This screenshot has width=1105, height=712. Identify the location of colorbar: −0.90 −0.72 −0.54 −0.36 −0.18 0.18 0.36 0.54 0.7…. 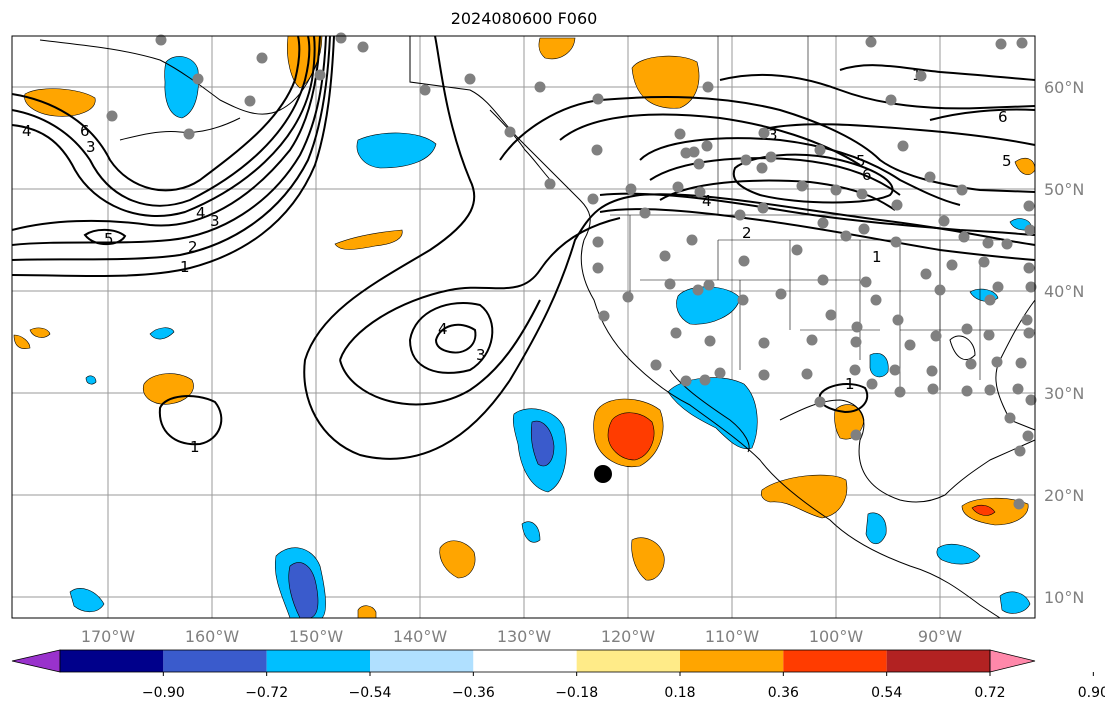
(558, 675).